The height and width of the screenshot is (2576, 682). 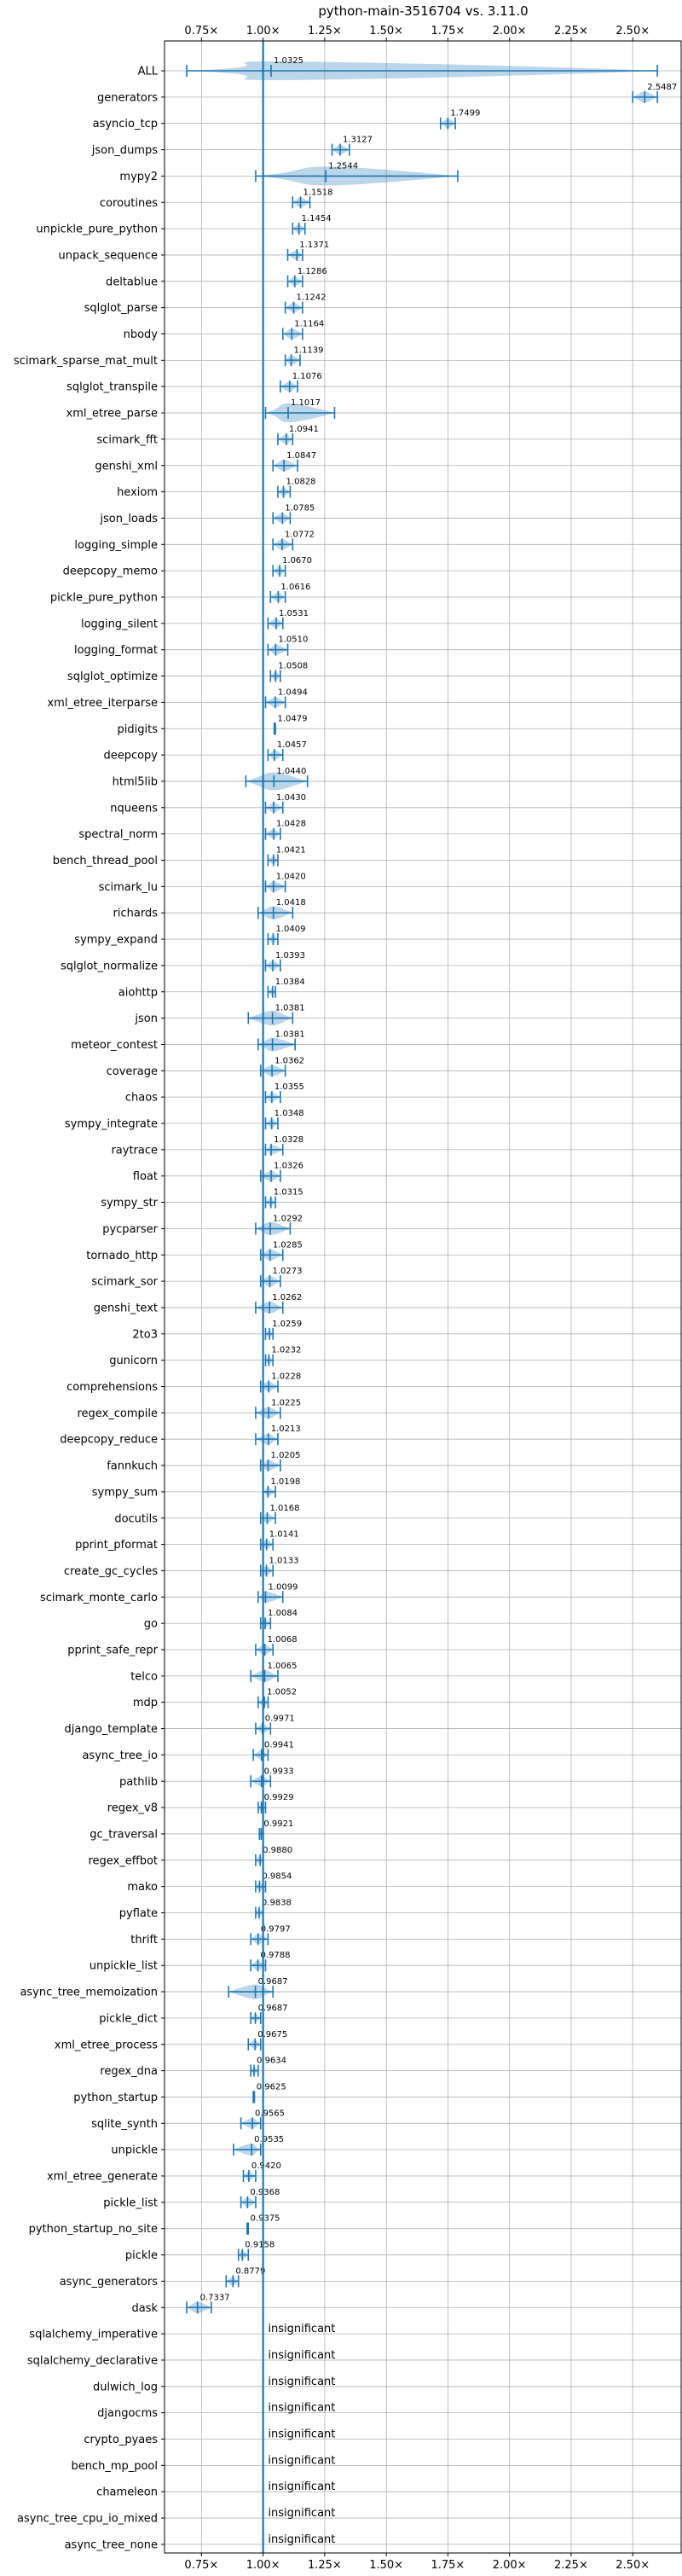 What do you see at coordinates (286, 1429) in the screenshot?
I see `value-label: 1.0213` at bounding box center [286, 1429].